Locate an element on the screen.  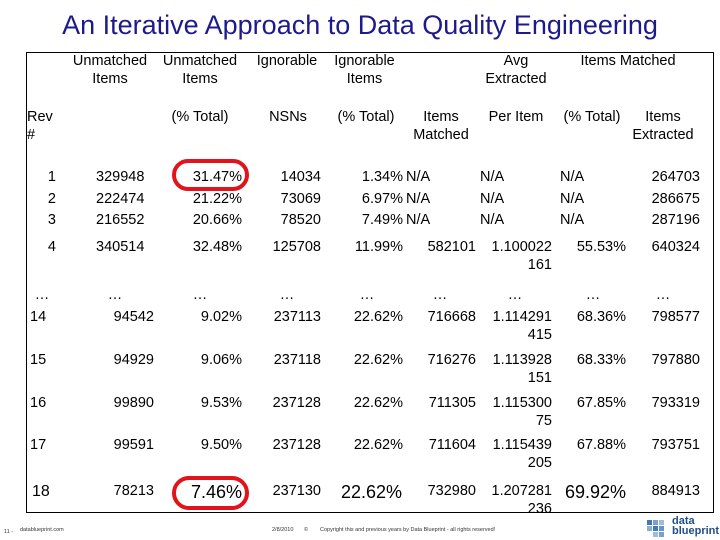
cell-per-item: 1.115439 205 is located at coordinates (522, 454).